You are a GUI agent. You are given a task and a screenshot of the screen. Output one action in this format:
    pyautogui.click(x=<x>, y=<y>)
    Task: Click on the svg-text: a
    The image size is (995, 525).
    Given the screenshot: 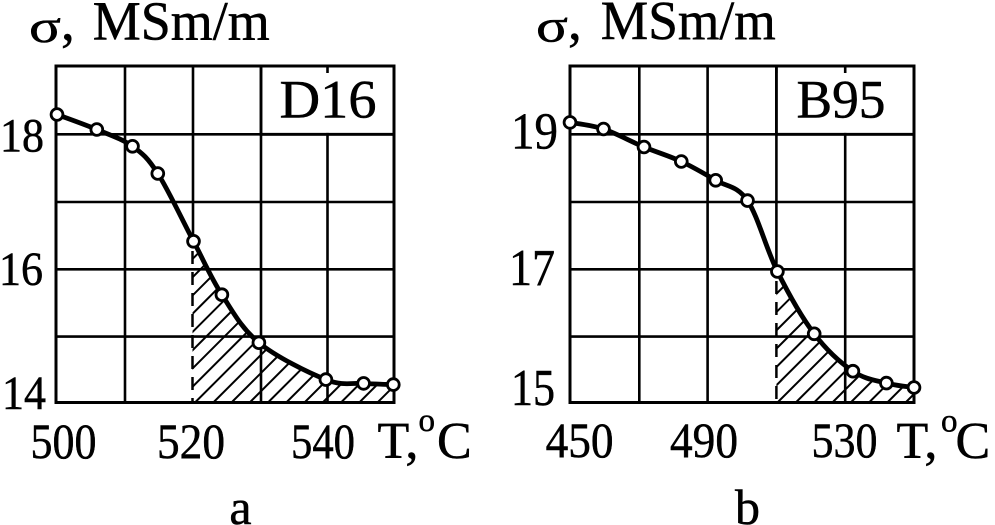 What is the action you would take?
    pyautogui.click(x=240, y=502)
    